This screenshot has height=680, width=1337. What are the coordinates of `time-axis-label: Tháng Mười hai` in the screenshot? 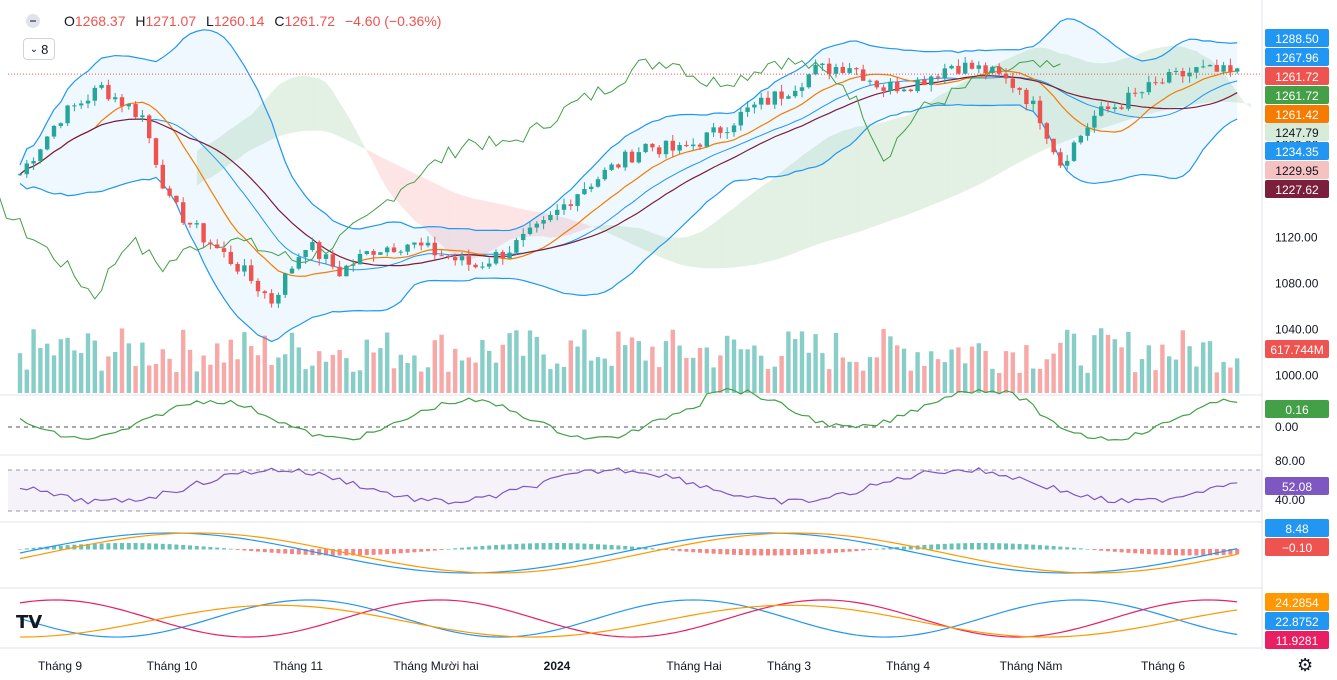 It's located at (435, 666).